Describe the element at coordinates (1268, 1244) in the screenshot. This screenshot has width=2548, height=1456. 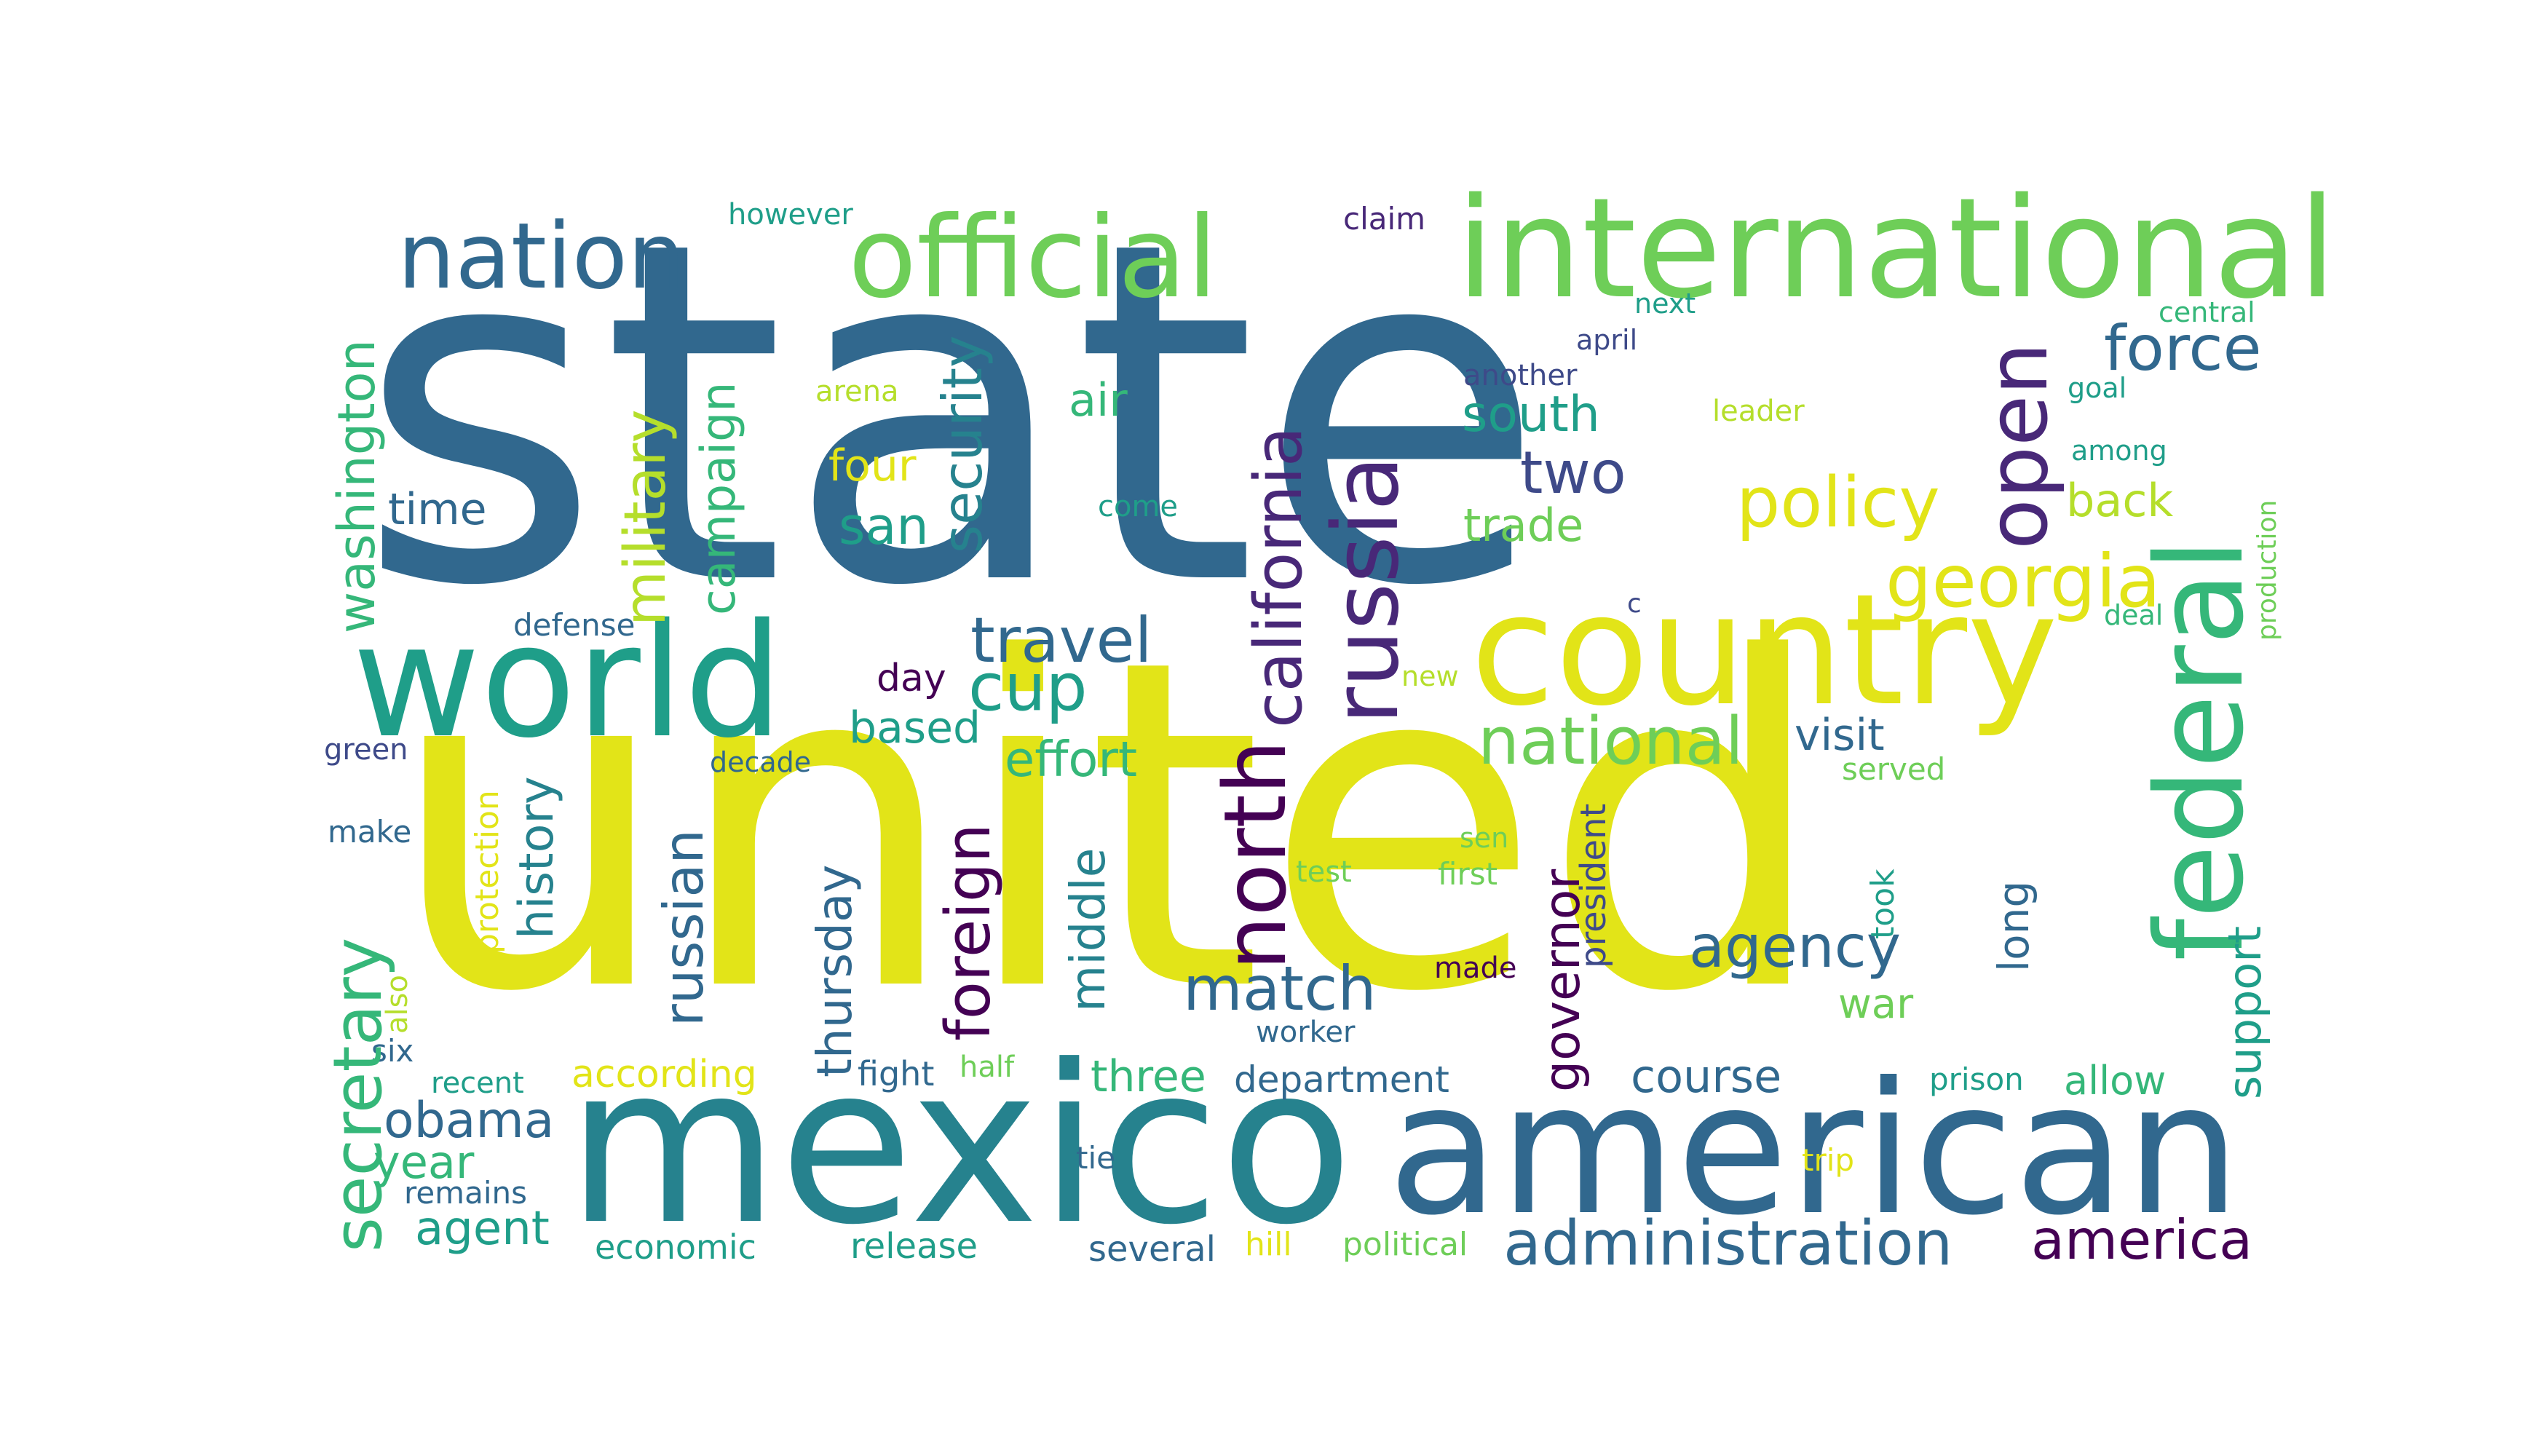
I see `word-hill: hill` at that location.